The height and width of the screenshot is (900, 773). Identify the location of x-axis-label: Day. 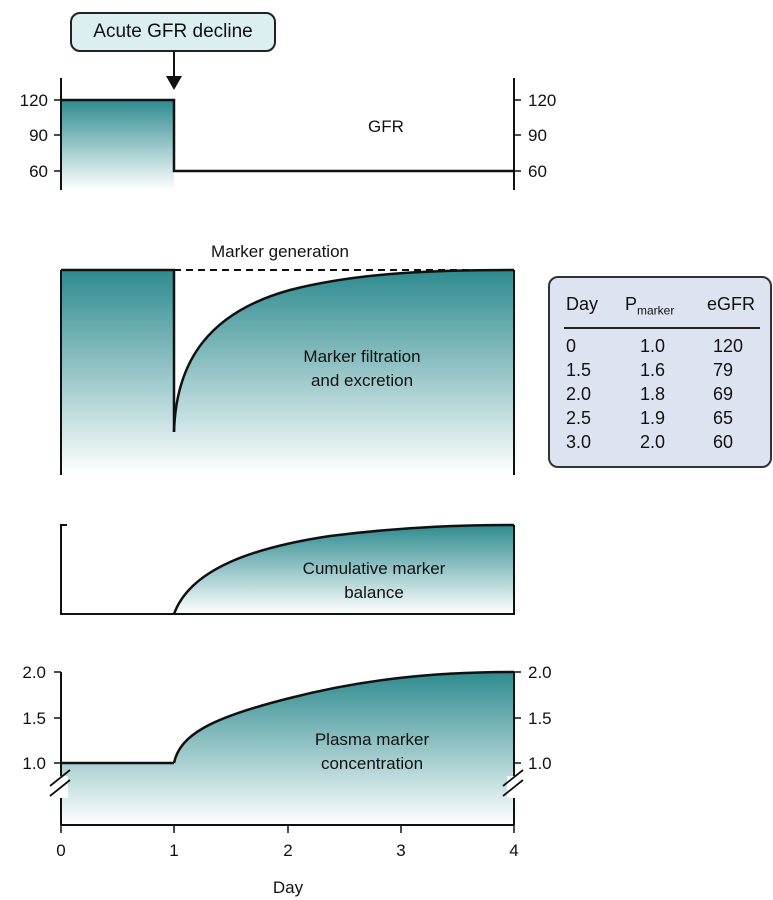
(288, 887).